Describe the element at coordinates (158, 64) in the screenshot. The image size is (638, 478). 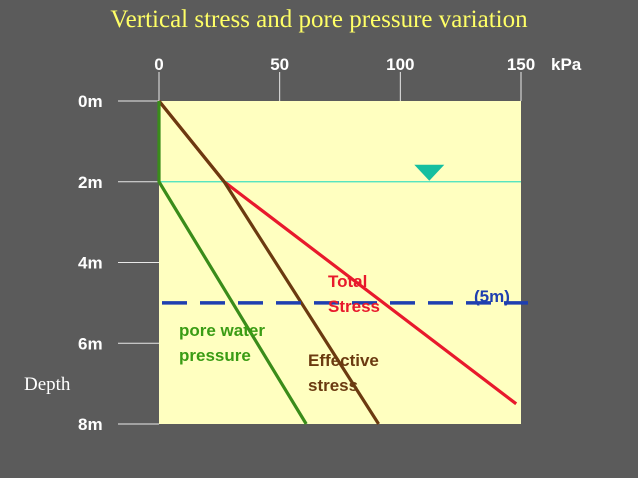
I see `x-tick-label: 0` at that location.